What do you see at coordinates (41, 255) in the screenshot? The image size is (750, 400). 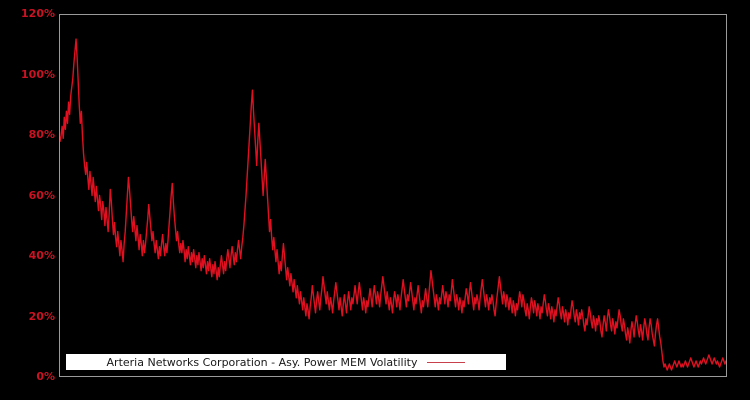 I see `y-tick-label-40: 40%` at bounding box center [41, 255].